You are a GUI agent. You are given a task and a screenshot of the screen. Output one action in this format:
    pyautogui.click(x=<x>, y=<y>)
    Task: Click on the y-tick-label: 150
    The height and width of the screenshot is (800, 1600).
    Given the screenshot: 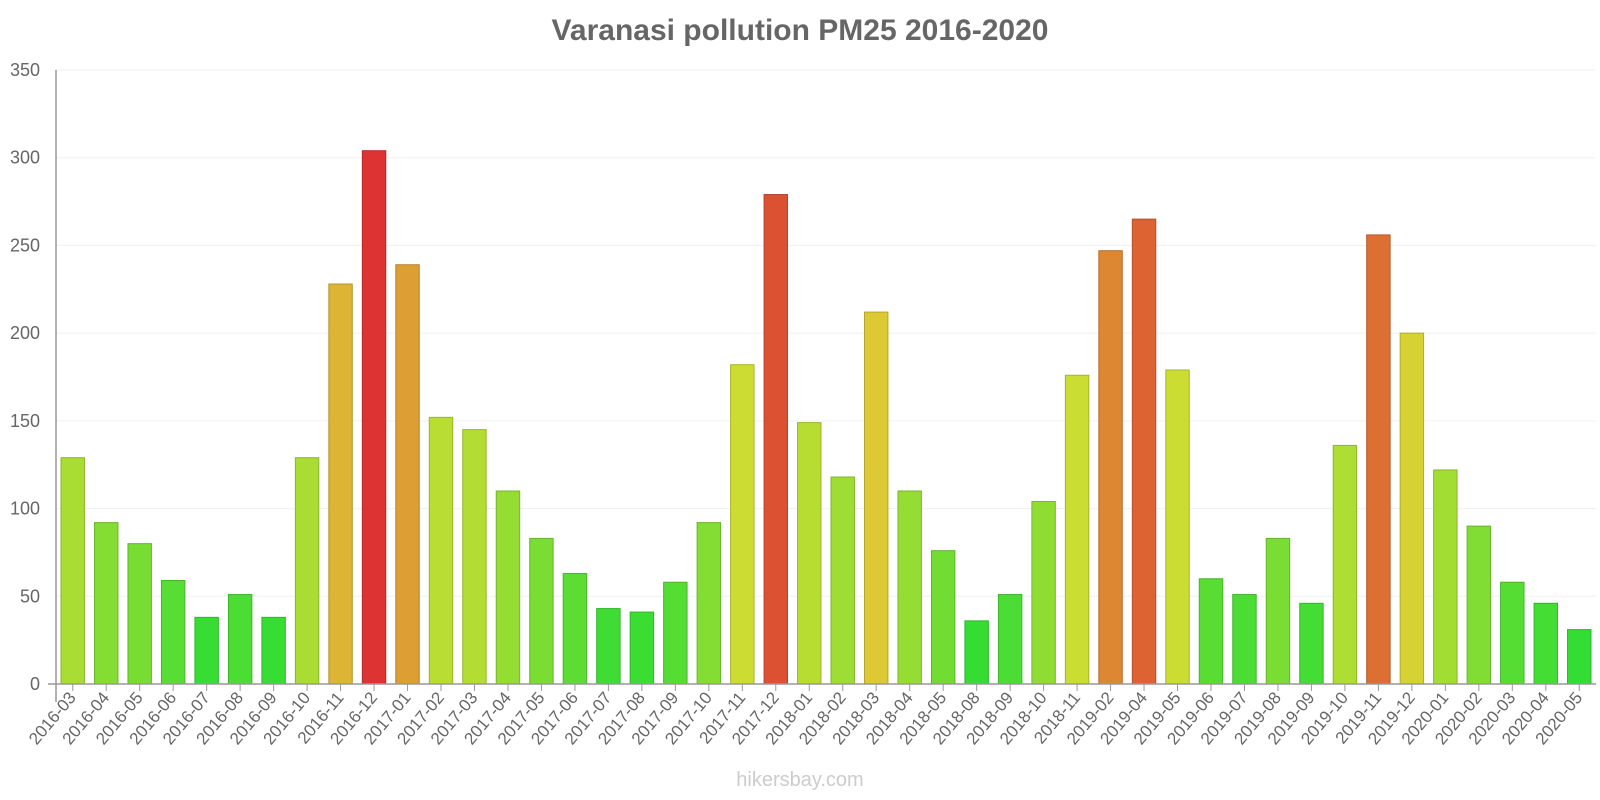 What is the action you would take?
    pyautogui.click(x=25, y=421)
    